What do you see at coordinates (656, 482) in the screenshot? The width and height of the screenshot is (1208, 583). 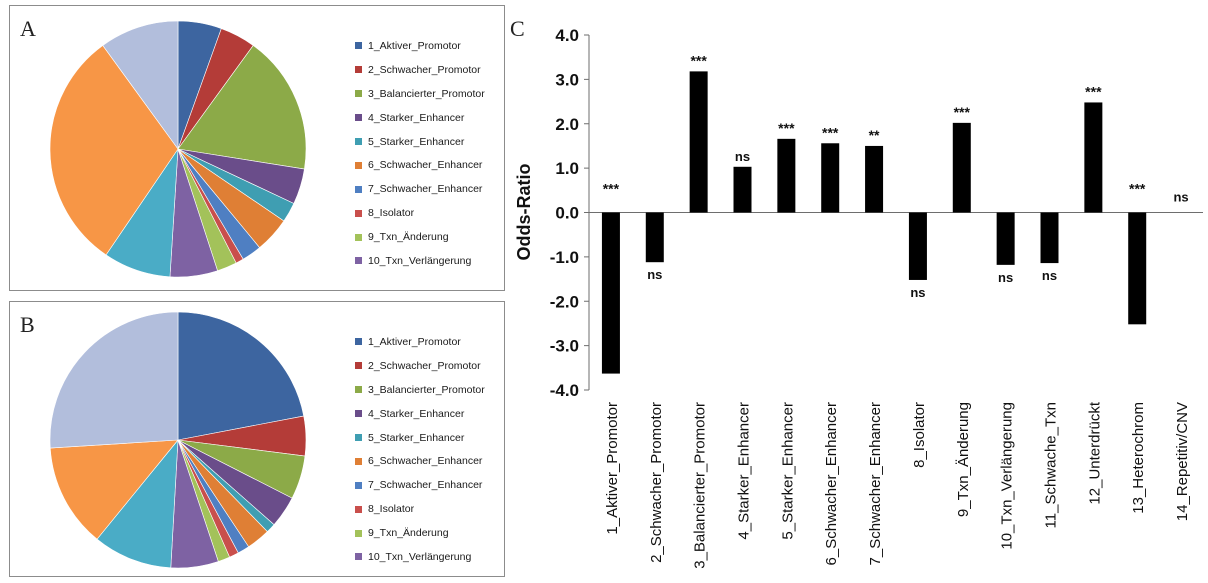 I see `x-tick-label: 2_Schwacher_Promotor` at bounding box center [656, 482].